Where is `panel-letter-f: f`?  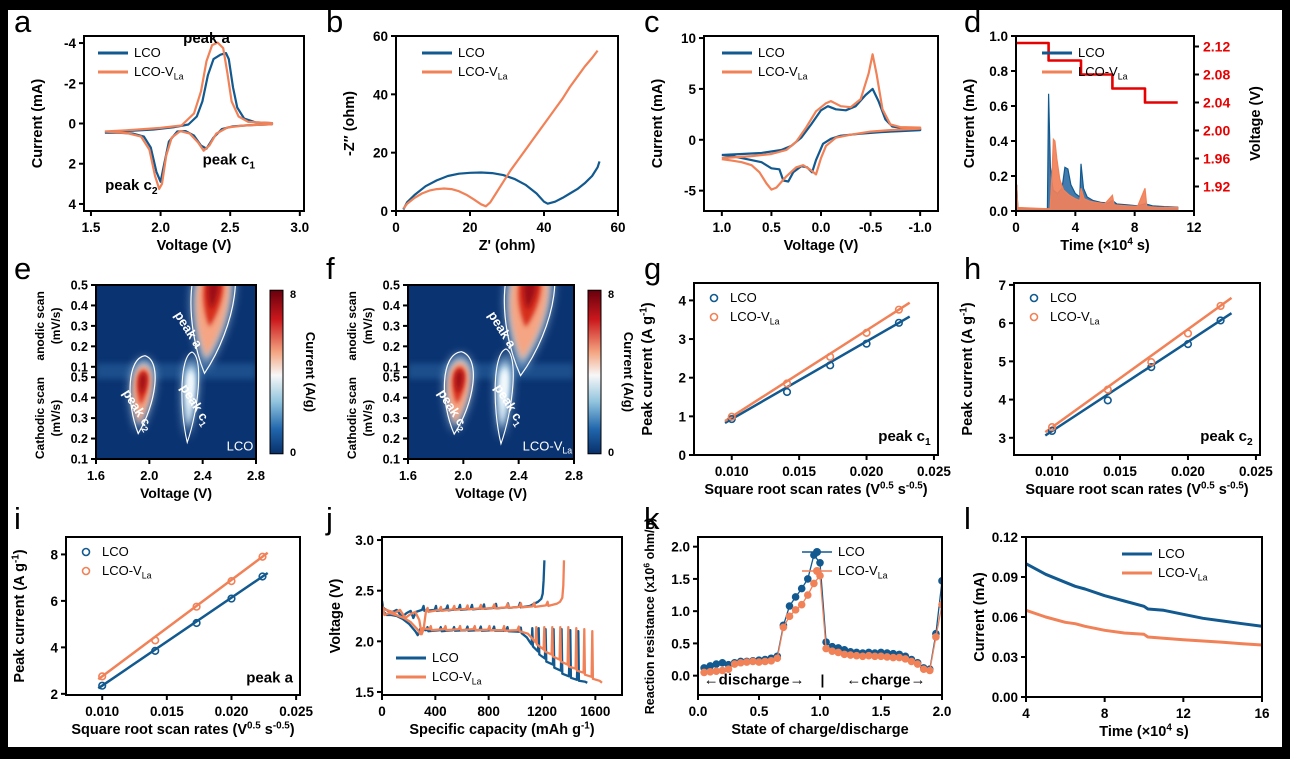
panel-letter-f: f is located at coordinates (330, 268).